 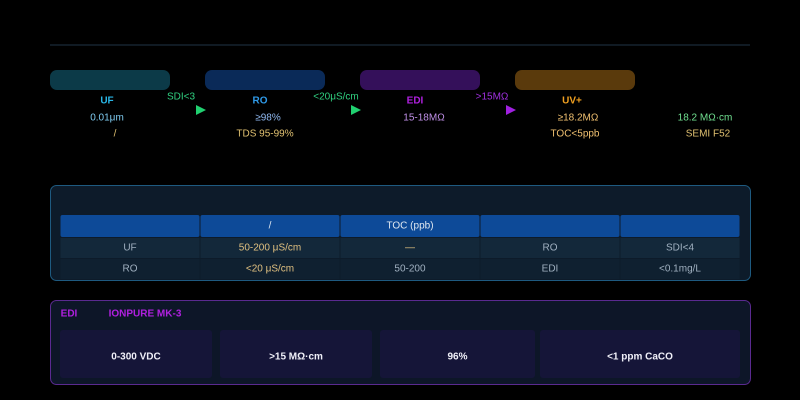 What do you see at coordinates (572, 101) in the screenshot?
I see `stage-name: UV+` at bounding box center [572, 101].